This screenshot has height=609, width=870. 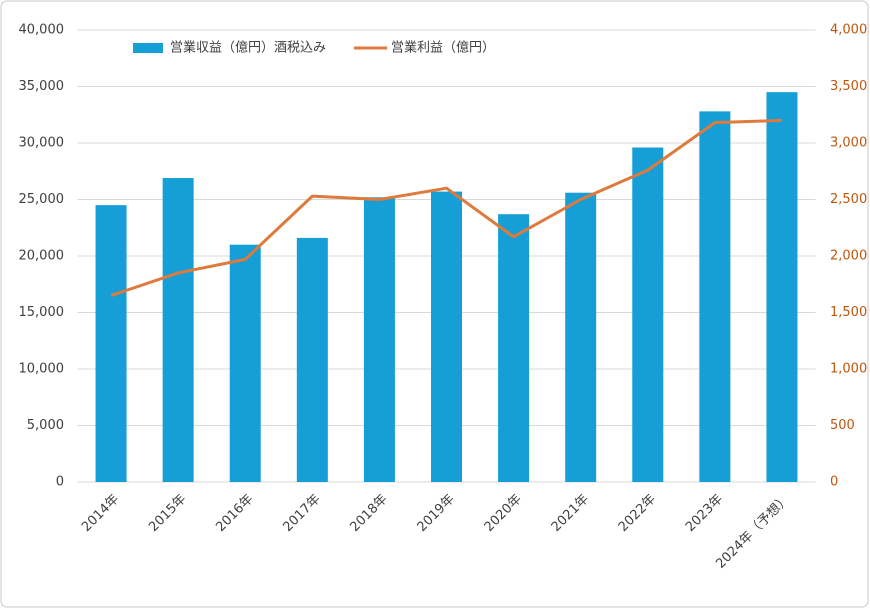 What do you see at coordinates (834, 482) in the screenshot?
I see `y2-tick-label: 0` at bounding box center [834, 482].